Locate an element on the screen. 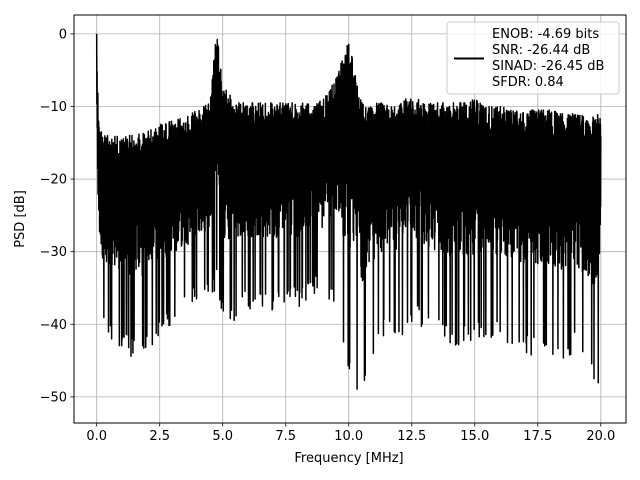 This screenshot has height=480, width=640. x-tick-label: 17.5 is located at coordinates (537, 436).